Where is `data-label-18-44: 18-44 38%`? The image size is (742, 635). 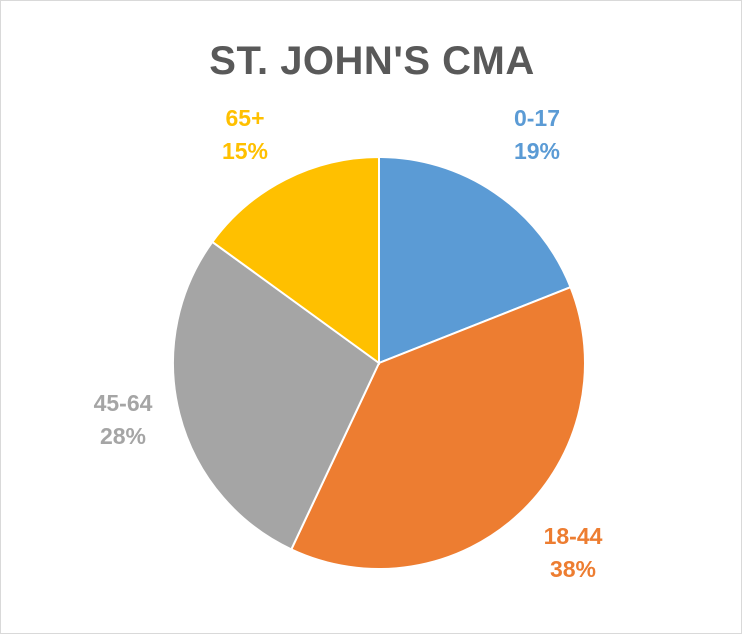 data-label-18-44: 18-44 38% is located at coordinates (573, 552).